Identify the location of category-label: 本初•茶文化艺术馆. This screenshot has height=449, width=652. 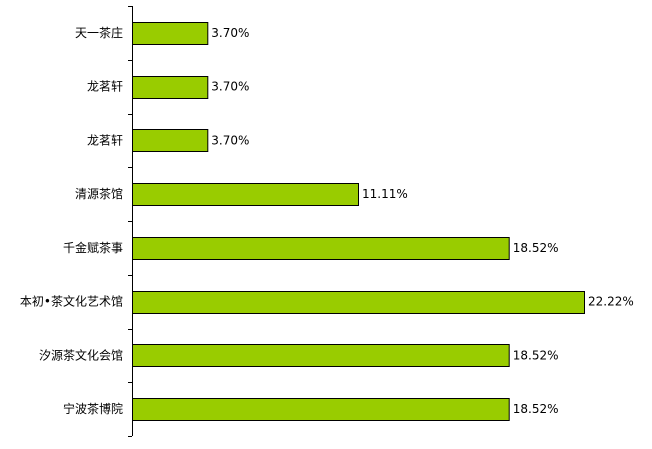
(71, 301).